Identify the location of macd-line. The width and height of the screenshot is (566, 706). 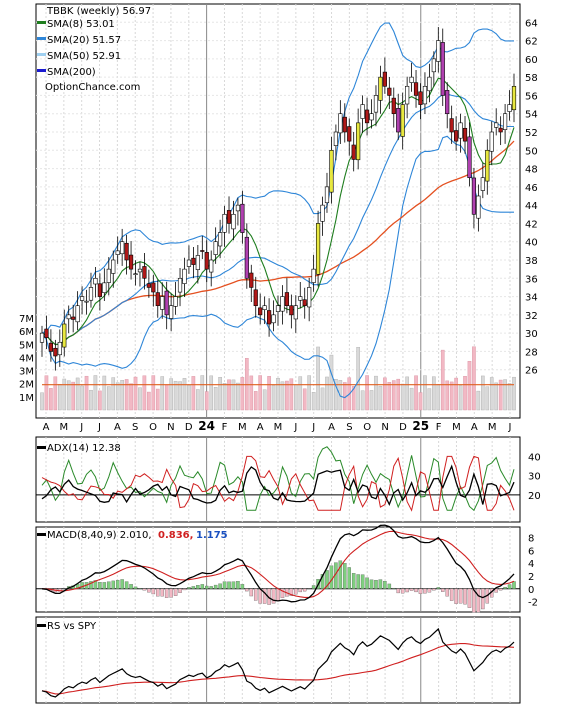
(278, 563).